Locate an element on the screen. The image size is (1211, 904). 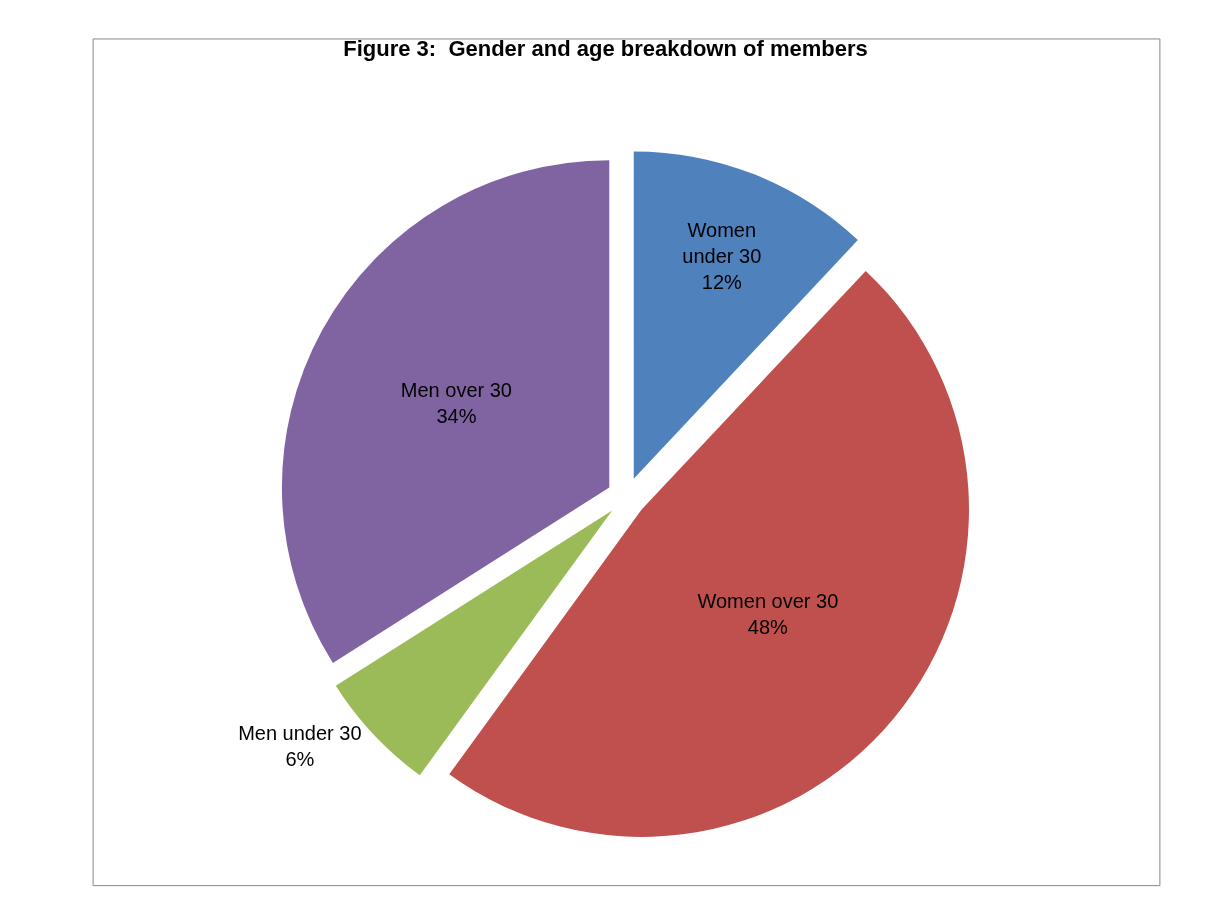
data-label: 12% is located at coordinates (722, 282).